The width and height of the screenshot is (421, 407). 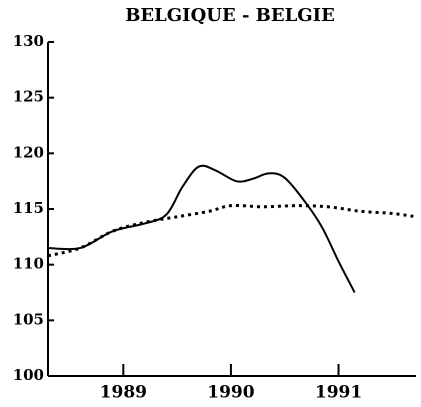 What do you see at coordinates (232, 230) in the screenshot?
I see `series-line` at bounding box center [232, 230].